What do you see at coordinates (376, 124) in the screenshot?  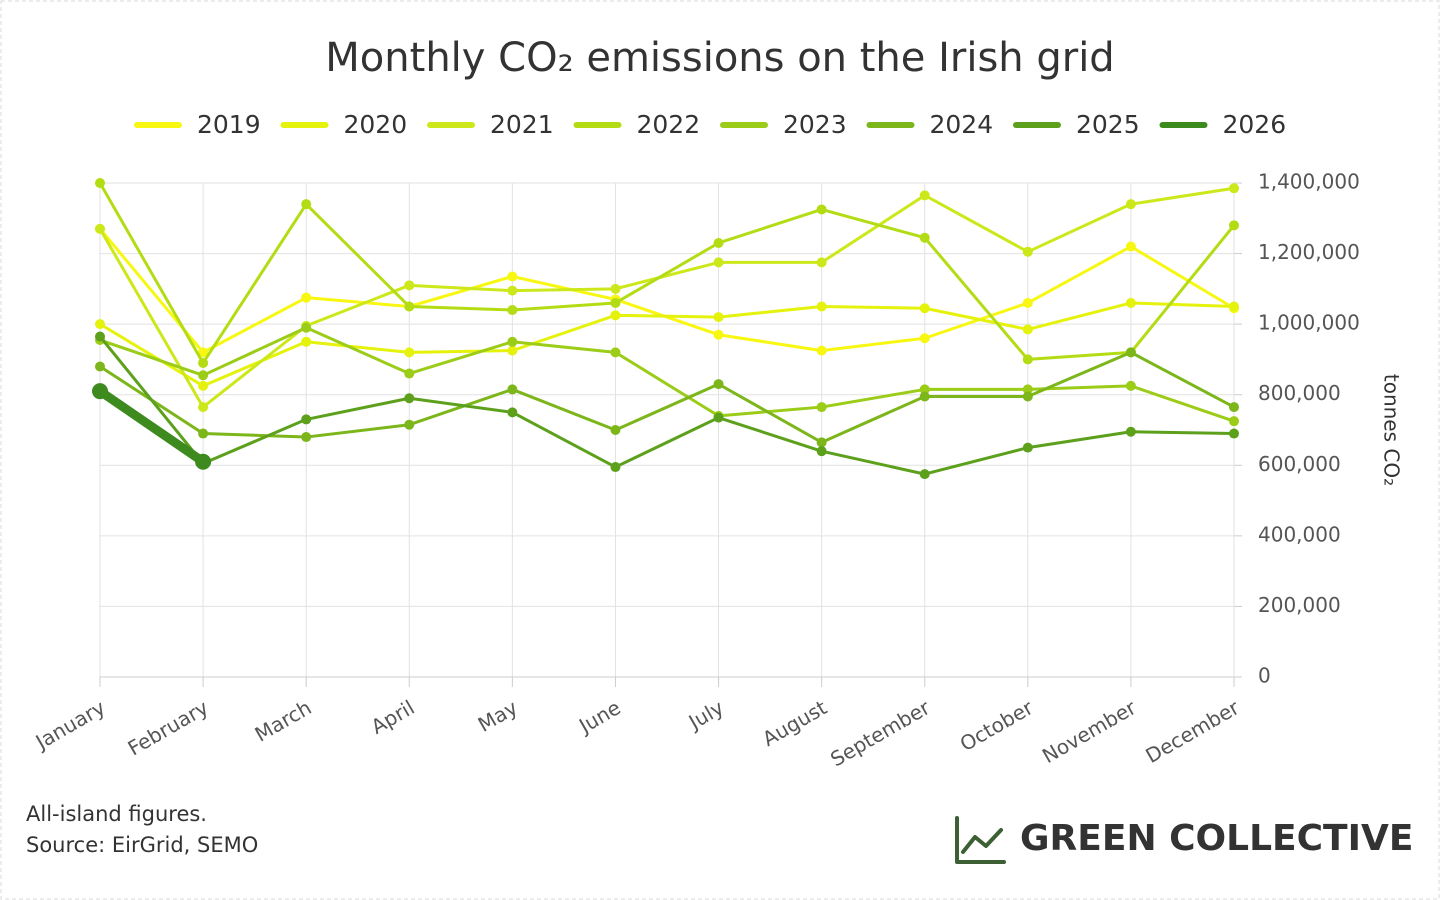 I see `legend-label: 2020` at bounding box center [376, 124].